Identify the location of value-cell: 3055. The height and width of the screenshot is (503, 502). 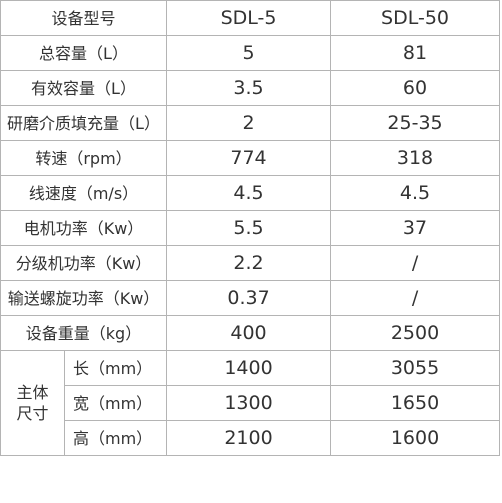
(415, 368).